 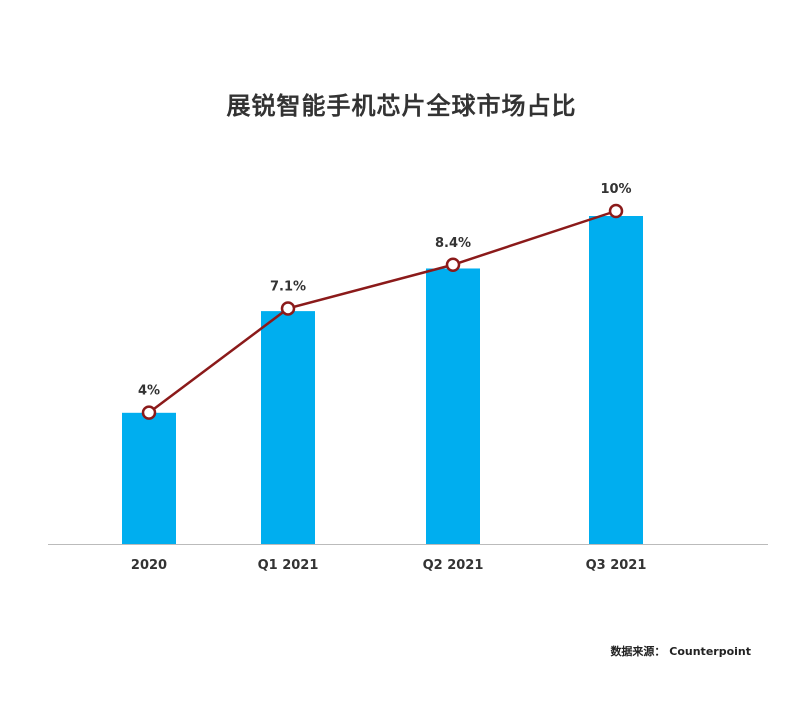 What do you see at coordinates (149, 565) in the screenshot?
I see `x-tick-label-0: 2020` at bounding box center [149, 565].